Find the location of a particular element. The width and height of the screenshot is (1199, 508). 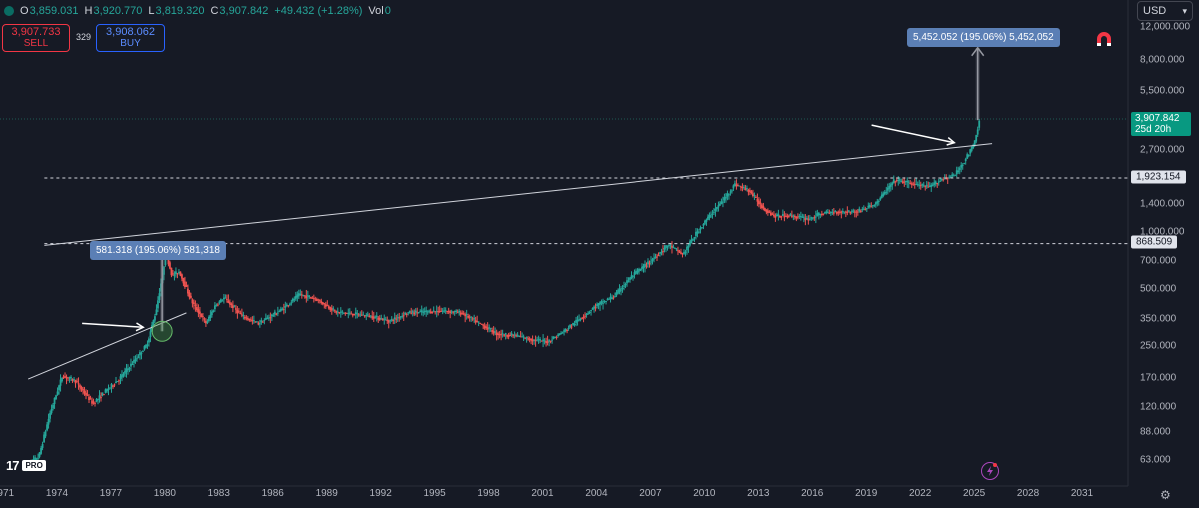

sell-button: 3,907.733 SELL is located at coordinates (36, 38).